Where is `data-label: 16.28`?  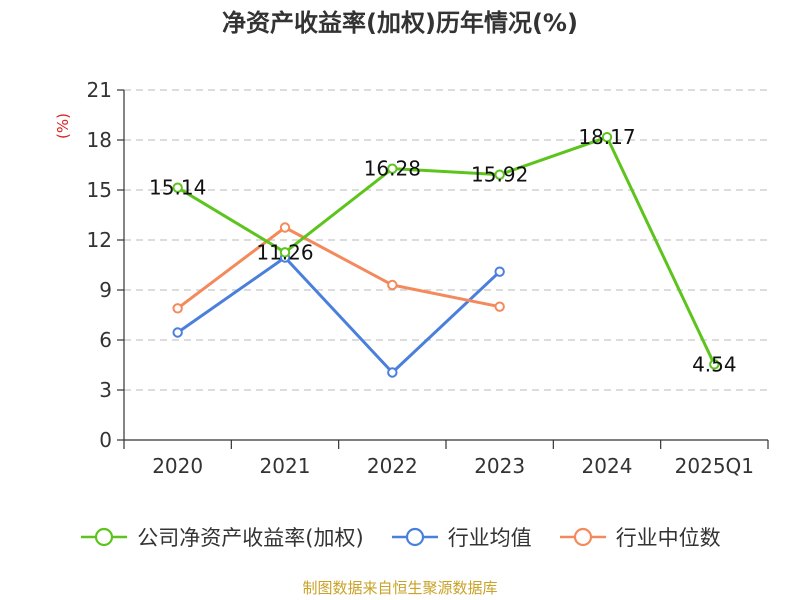
data-label: 16.28 is located at coordinates (392, 169).